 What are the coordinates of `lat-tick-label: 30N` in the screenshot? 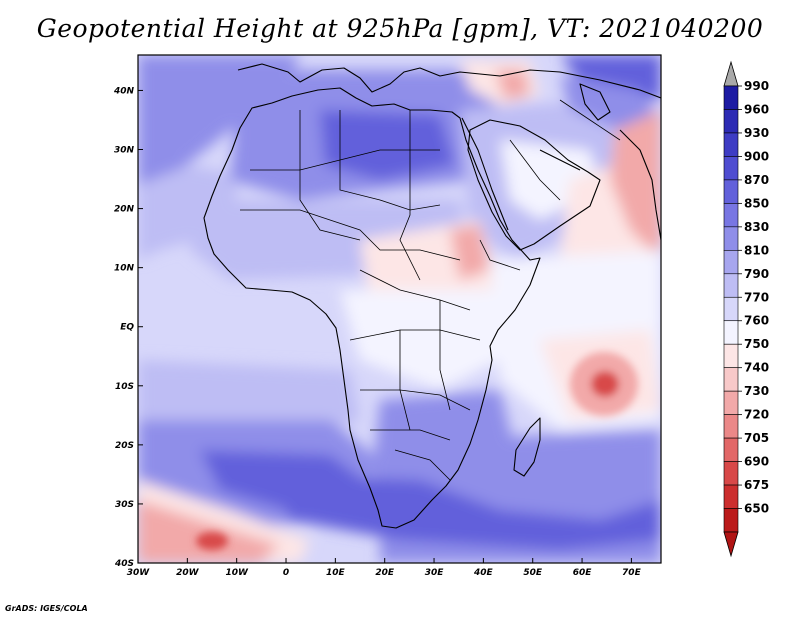 It's located at (124, 151).